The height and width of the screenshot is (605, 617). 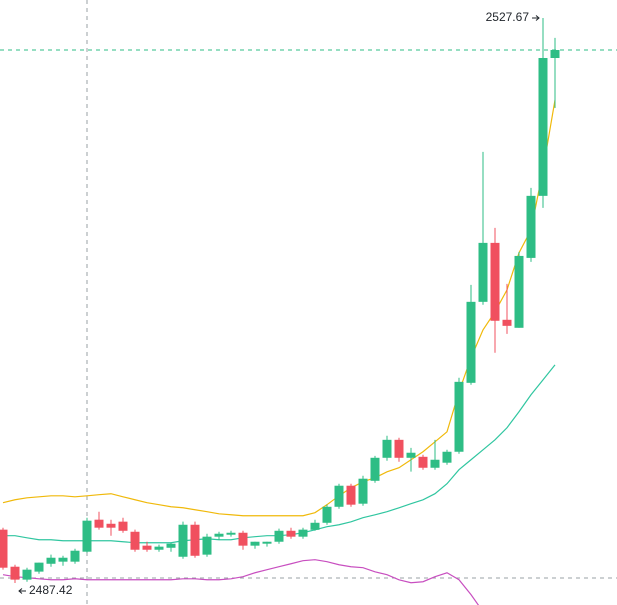 I want to click on high-label: 2527.67, so click(x=508, y=17).